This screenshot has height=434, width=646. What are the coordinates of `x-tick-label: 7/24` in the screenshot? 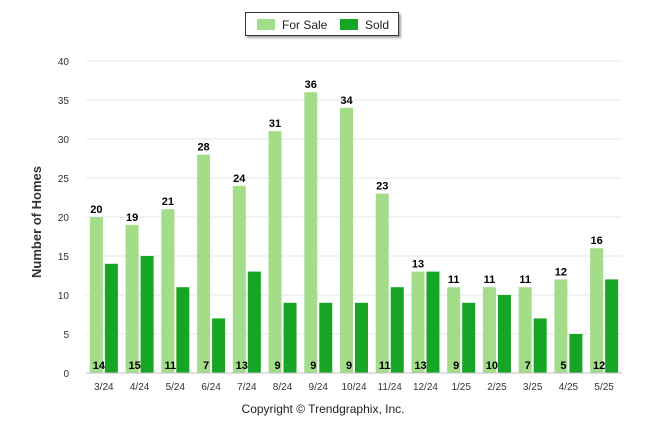 It's located at (247, 387).